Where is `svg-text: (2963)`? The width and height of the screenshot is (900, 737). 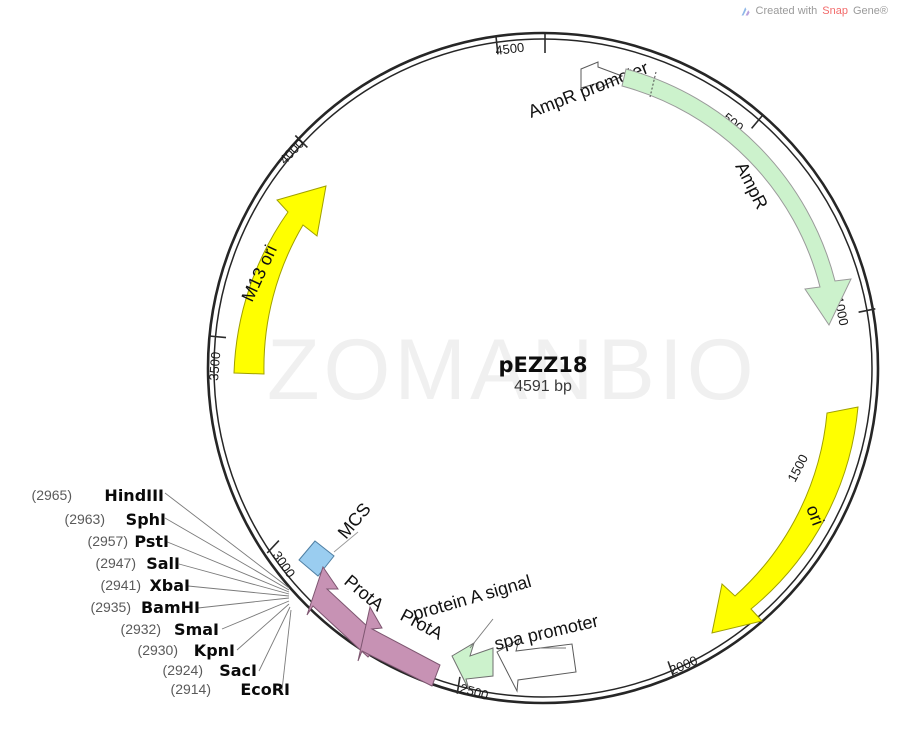 svg-text: (2963) is located at coordinates (85, 519).